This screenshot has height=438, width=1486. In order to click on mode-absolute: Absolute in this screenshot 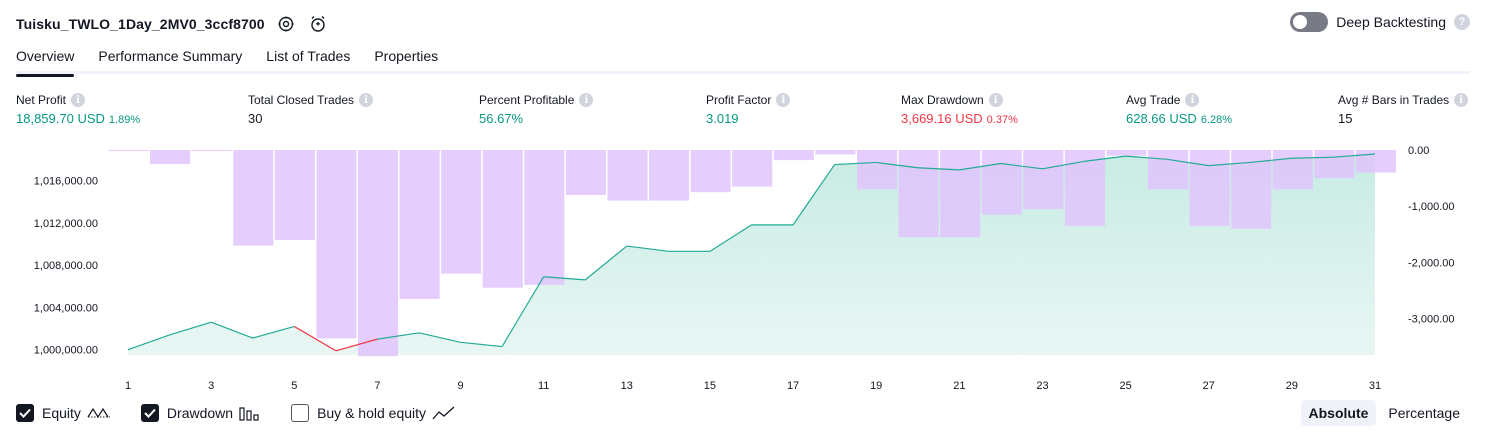, I will do `click(1338, 413)`.